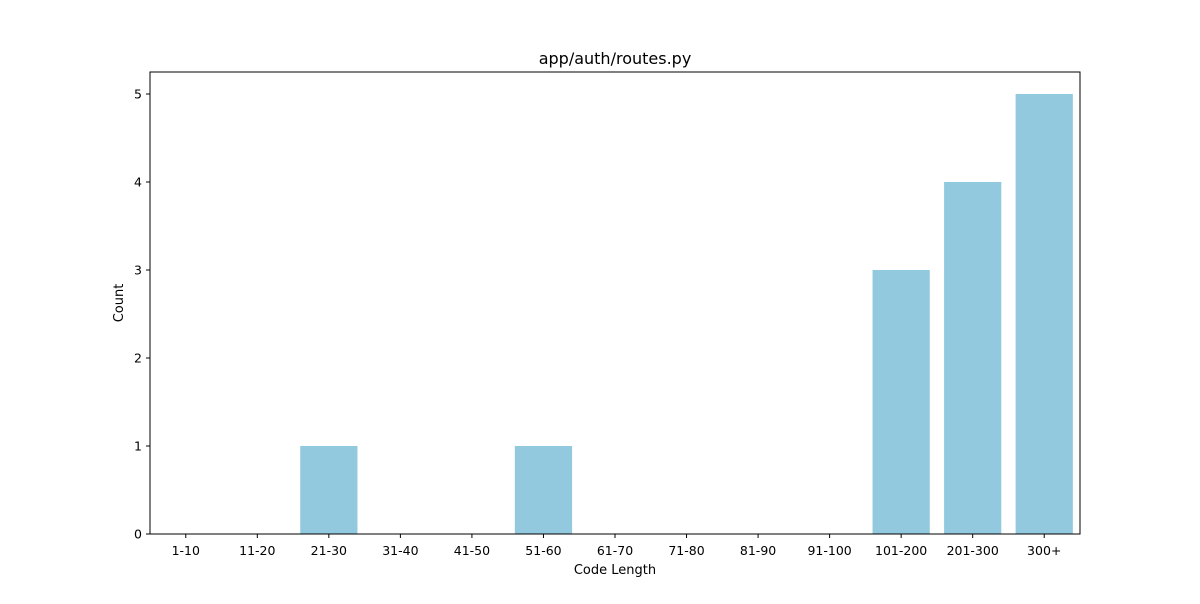 This screenshot has width=1200, height=604. I want to click on x-tick-label: 201-300, so click(973, 550).